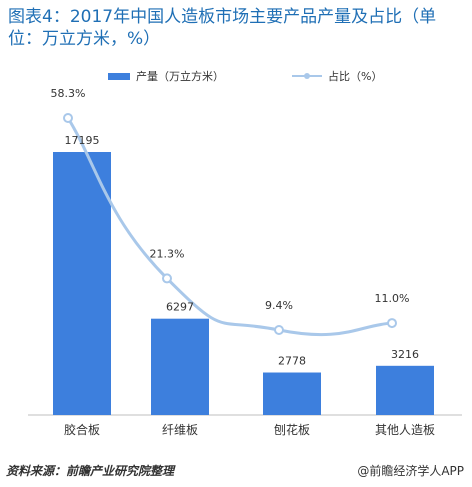 The height and width of the screenshot is (487, 472). Describe the element at coordinates (292, 361) in the screenshot. I see `bar-value-label-2: 2778` at that location.